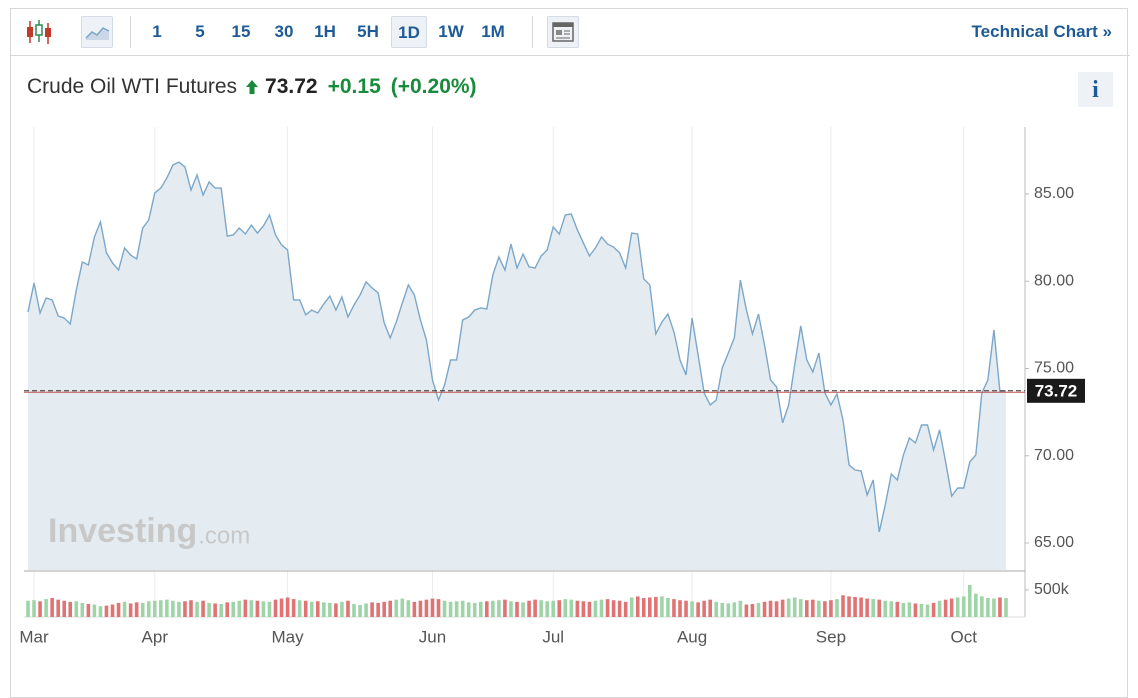 The width and height of the screenshot is (1138, 698). What do you see at coordinates (97, 32) in the screenshot?
I see `area-chart-icon` at bounding box center [97, 32].